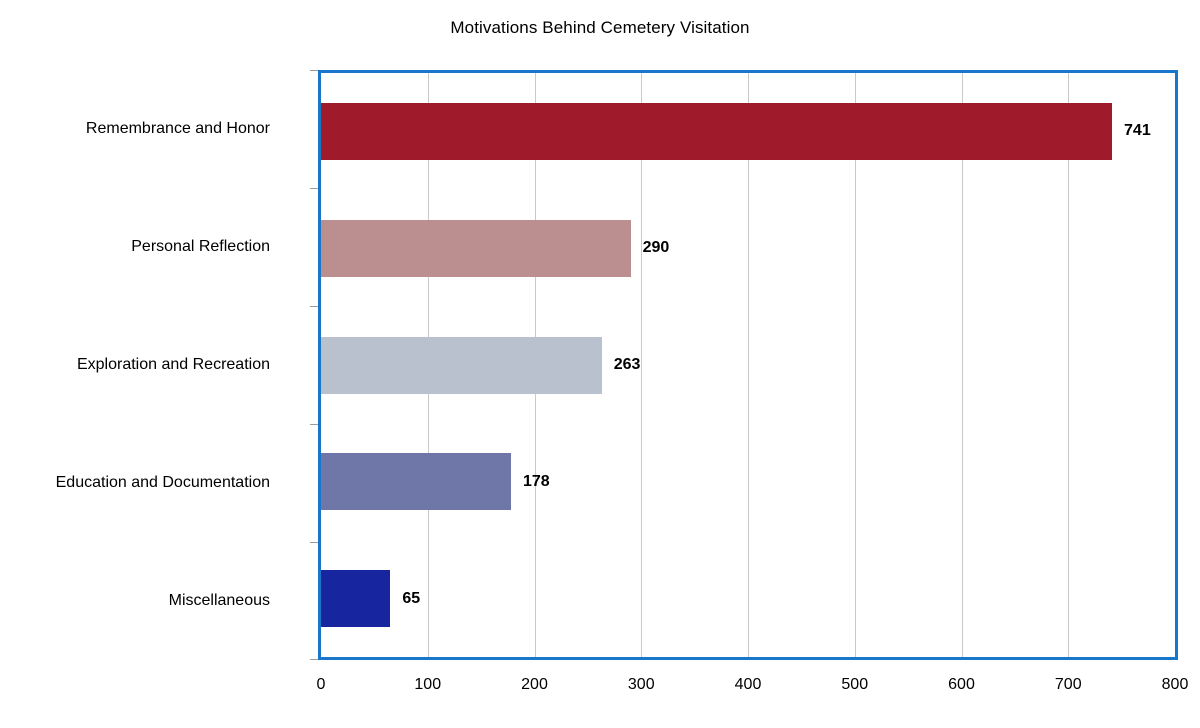 The height and width of the screenshot is (728, 1200). I want to click on y-axis-ticks, so click(314, 365).